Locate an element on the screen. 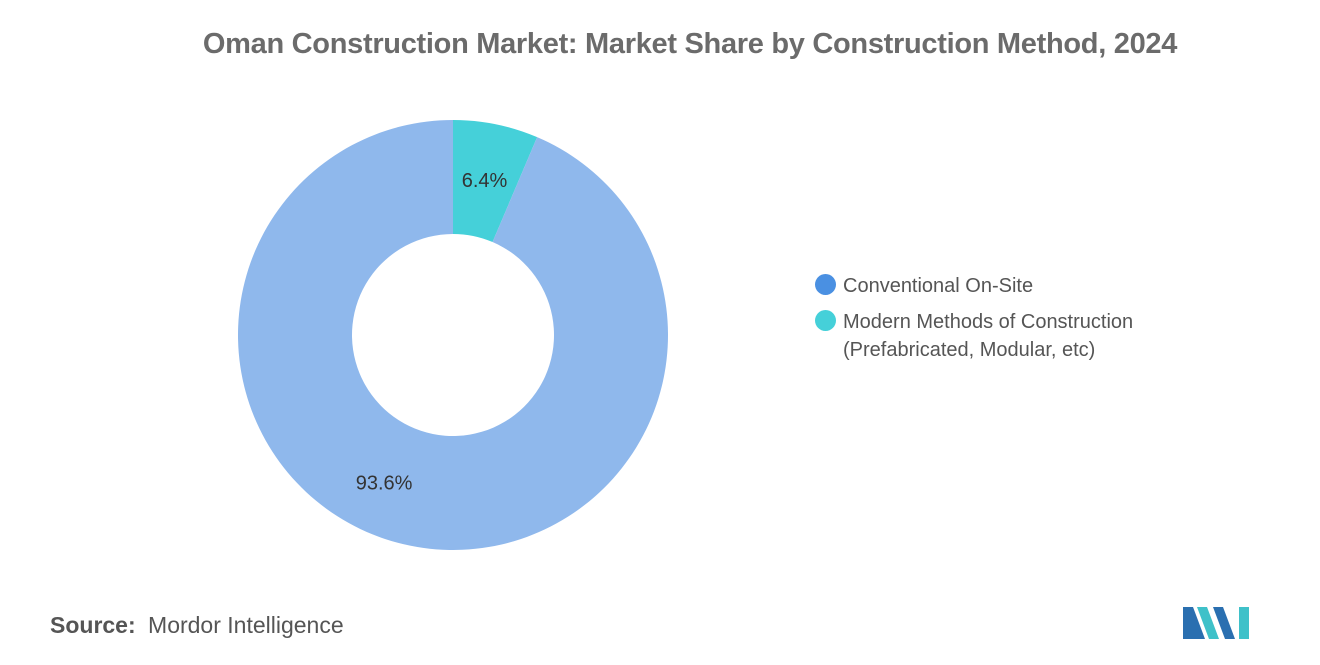 The height and width of the screenshot is (665, 1320). legend-label: Conventional On-Site is located at coordinates (938, 286).